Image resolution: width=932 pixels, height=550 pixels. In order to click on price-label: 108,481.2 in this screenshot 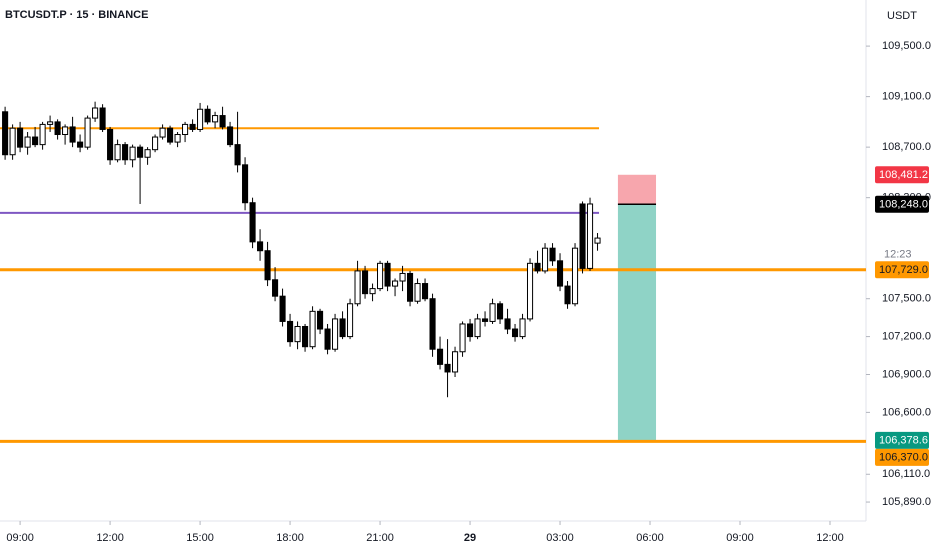, I will do `click(903, 175)`.